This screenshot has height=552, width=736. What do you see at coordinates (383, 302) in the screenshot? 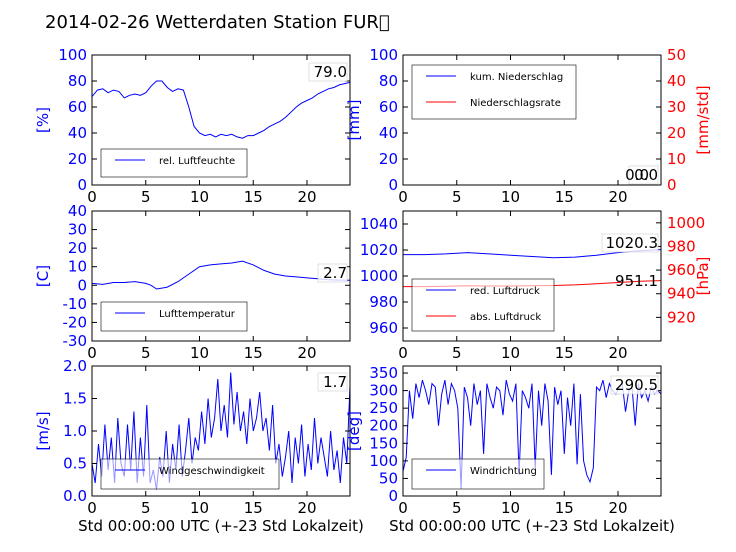
I see `y-tick-label: 980` at bounding box center [383, 302].